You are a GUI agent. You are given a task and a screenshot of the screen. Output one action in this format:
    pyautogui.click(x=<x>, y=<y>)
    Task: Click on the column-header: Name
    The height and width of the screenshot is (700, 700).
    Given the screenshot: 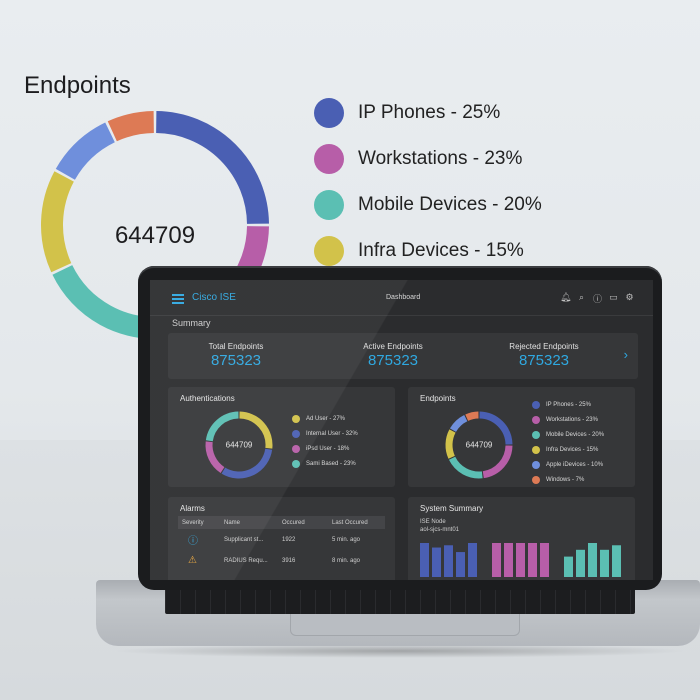 What is the action you would take?
    pyautogui.click(x=232, y=522)
    